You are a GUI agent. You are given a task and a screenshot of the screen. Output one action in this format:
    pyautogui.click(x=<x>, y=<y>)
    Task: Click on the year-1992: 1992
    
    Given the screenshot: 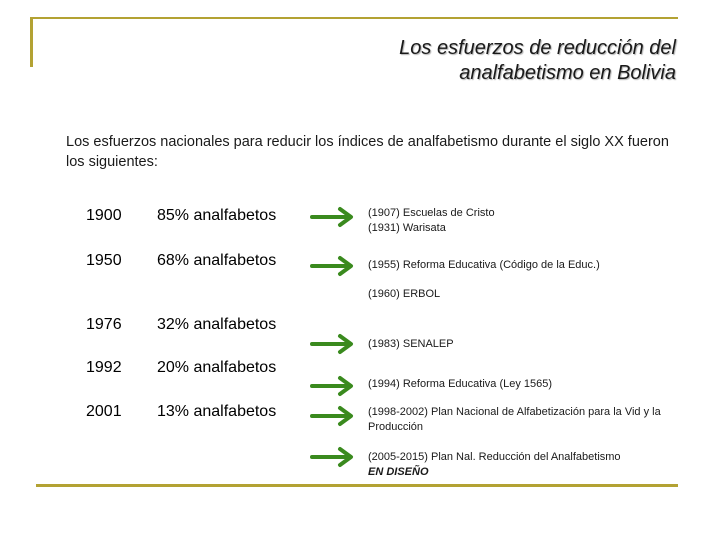 What is the action you would take?
    pyautogui.click(x=104, y=367)
    